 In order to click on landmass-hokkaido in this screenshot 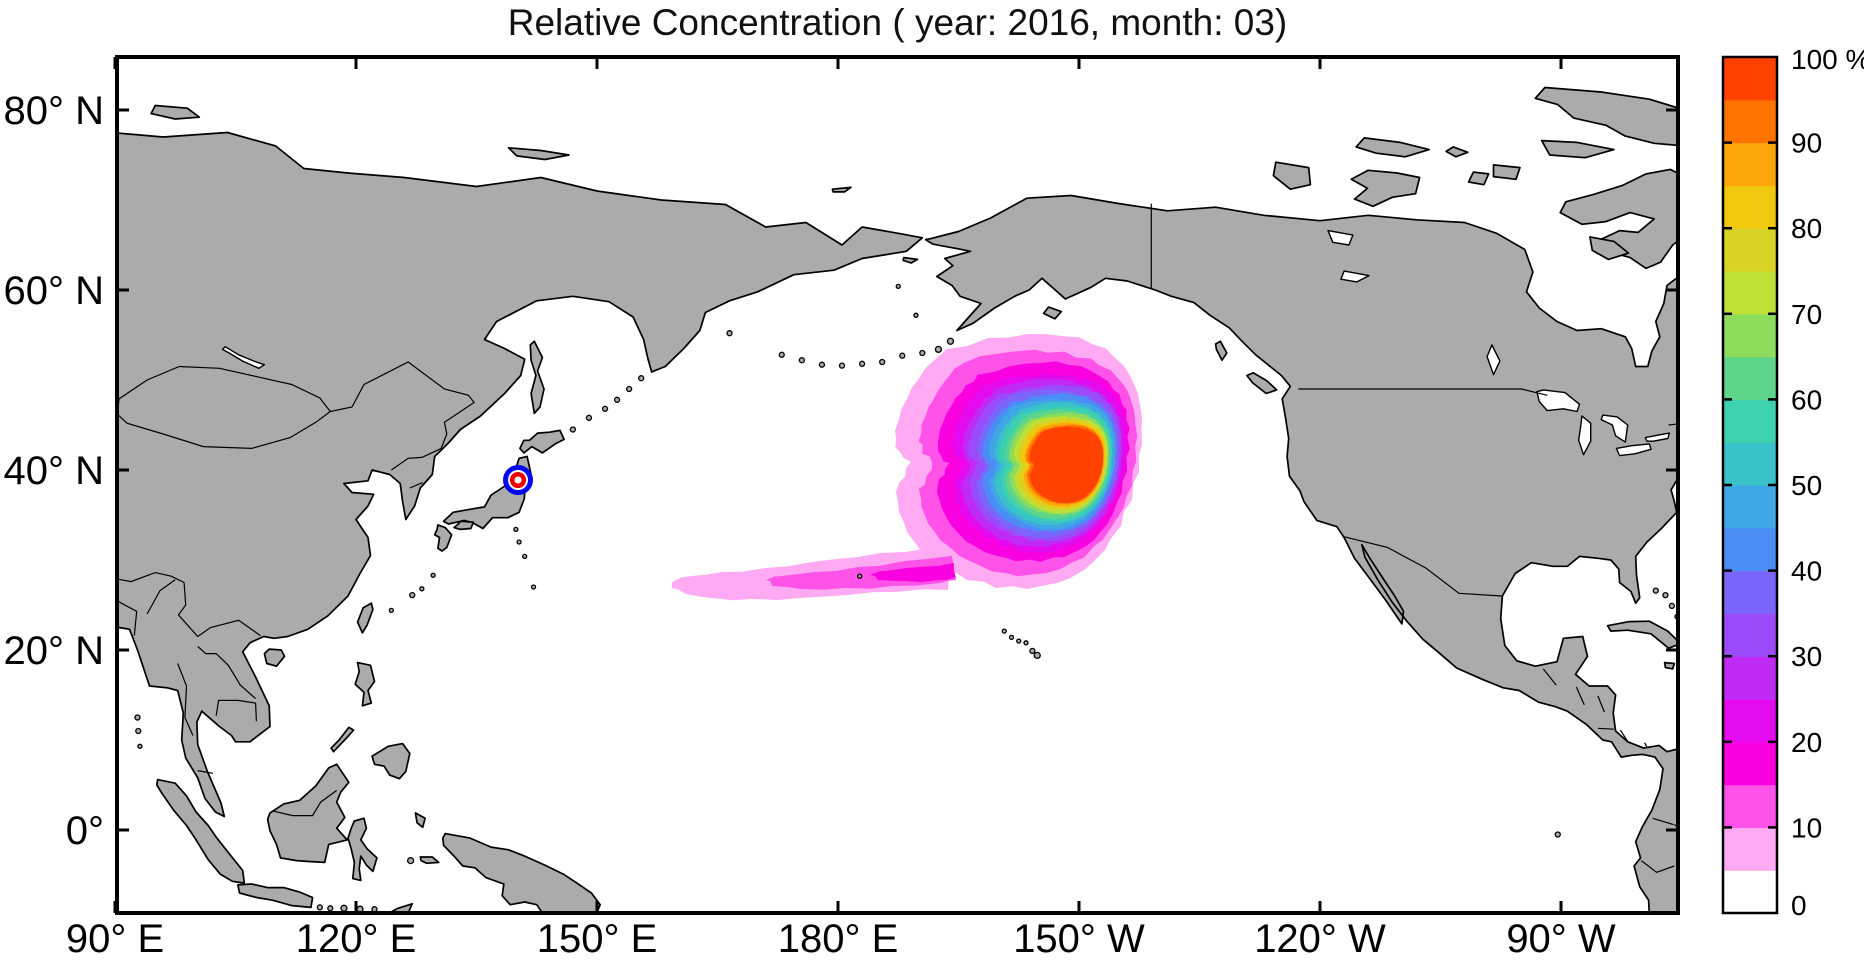, I will do `click(542, 441)`.